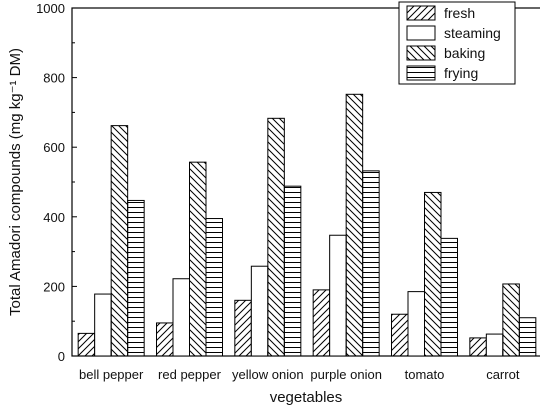 The image size is (540, 407). Describe the element at coordinates (15, 182) in the screenshot. I see `y-axis-title: Total Amadori compounds (mg kg⁻¹ DM)` at that location.